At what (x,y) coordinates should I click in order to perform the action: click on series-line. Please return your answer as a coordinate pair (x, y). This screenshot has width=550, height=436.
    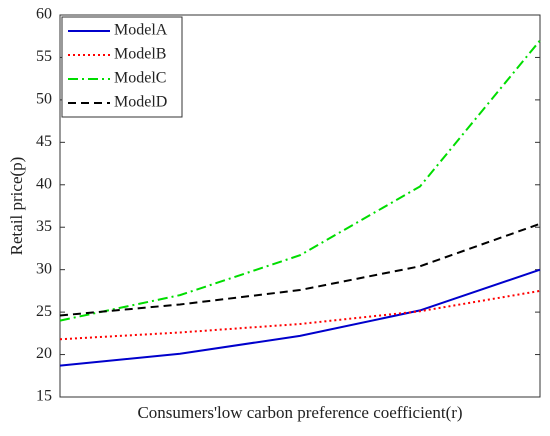
    Looking at the image, I should click on (300, 315).